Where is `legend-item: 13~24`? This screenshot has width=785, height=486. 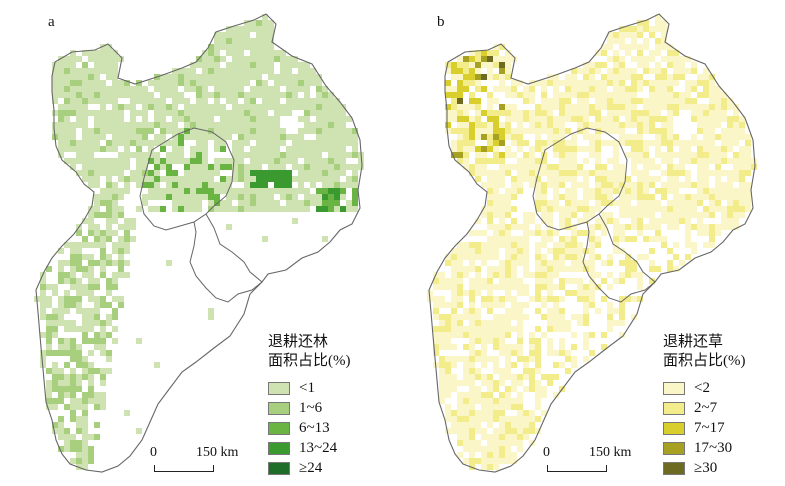 legend-item: 13~24 is located at coordinates (309, 448).